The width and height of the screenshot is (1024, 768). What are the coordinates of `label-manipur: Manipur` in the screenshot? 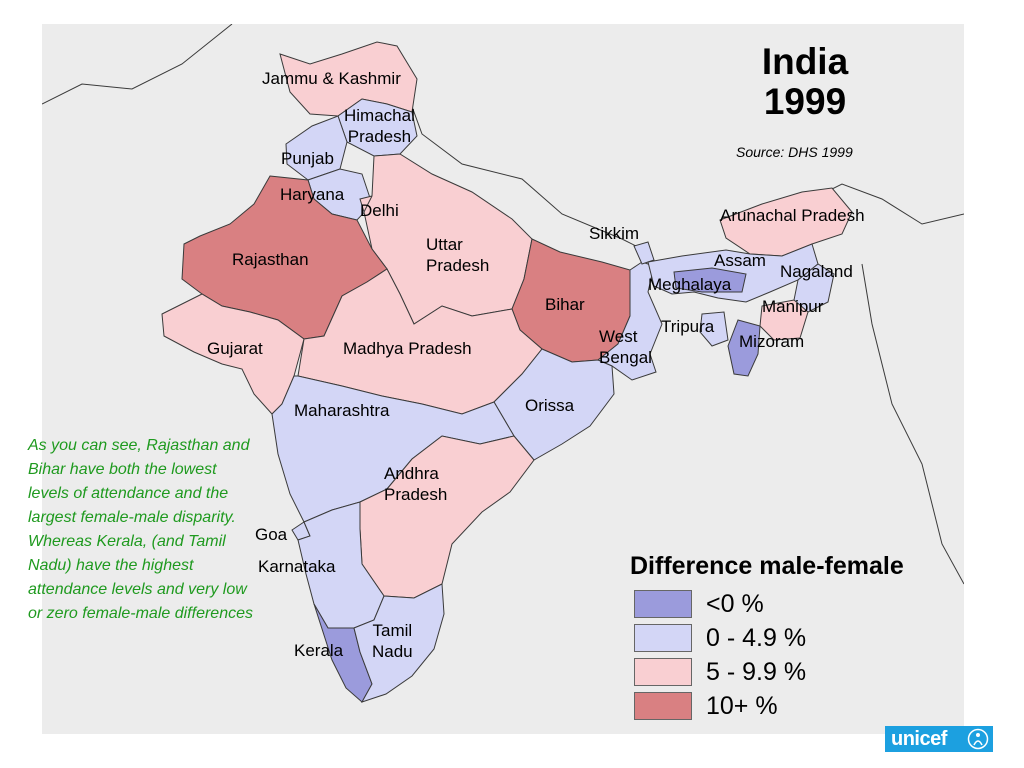 It's located at (793, 306).